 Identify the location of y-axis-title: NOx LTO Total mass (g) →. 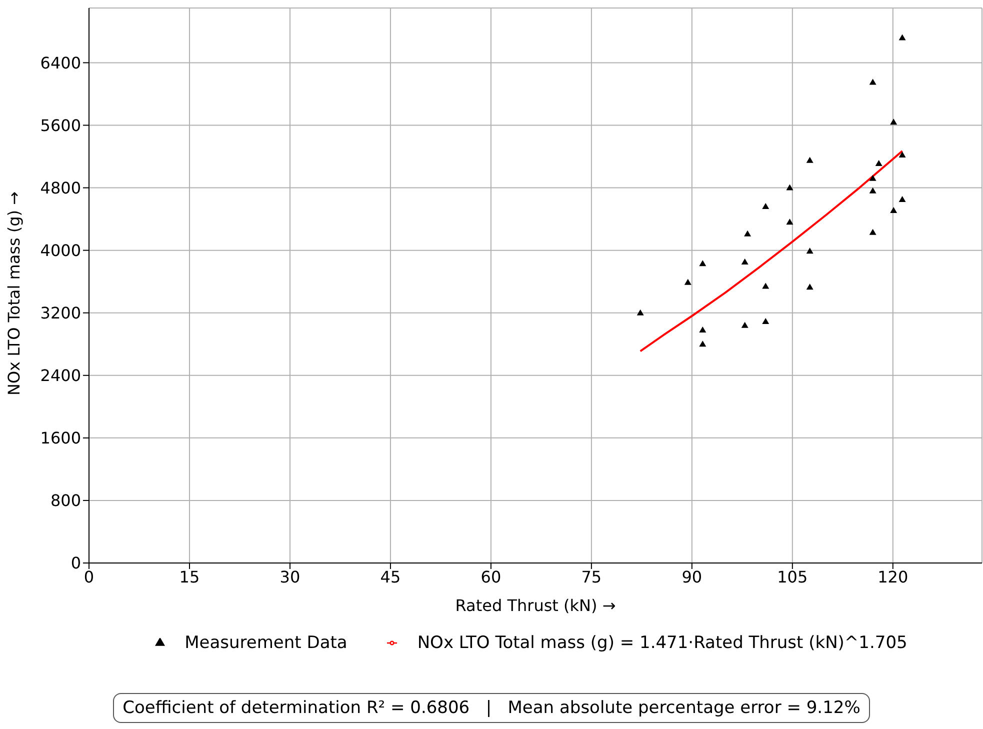
(14, 293).